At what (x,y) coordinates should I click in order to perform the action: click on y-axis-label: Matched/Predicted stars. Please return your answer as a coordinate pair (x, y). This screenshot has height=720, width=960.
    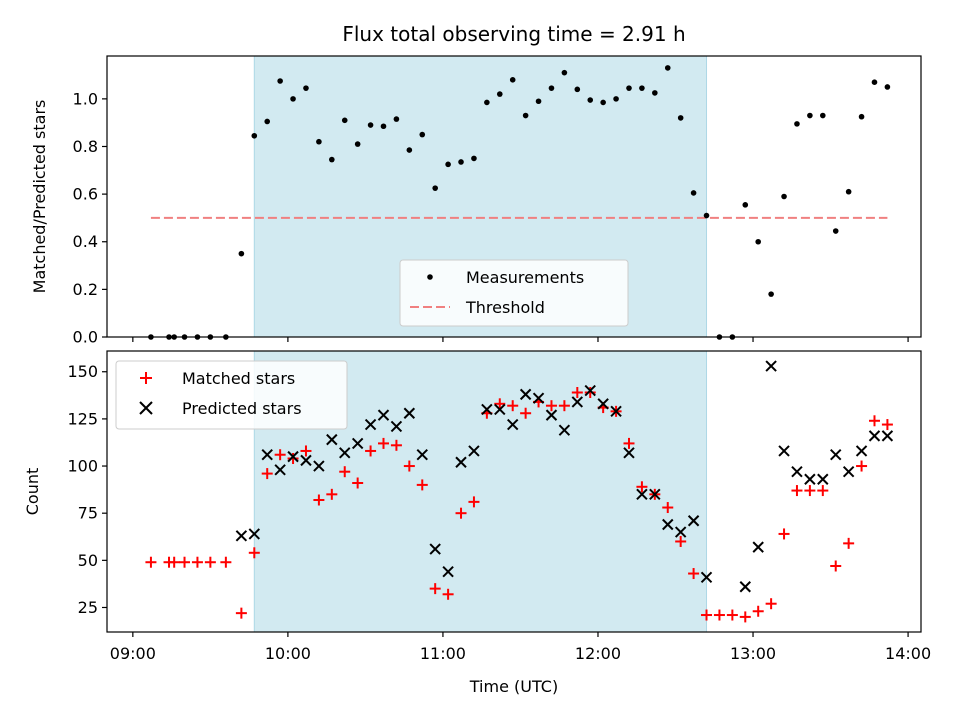
    Looking at the image, I should click on (39, 197).